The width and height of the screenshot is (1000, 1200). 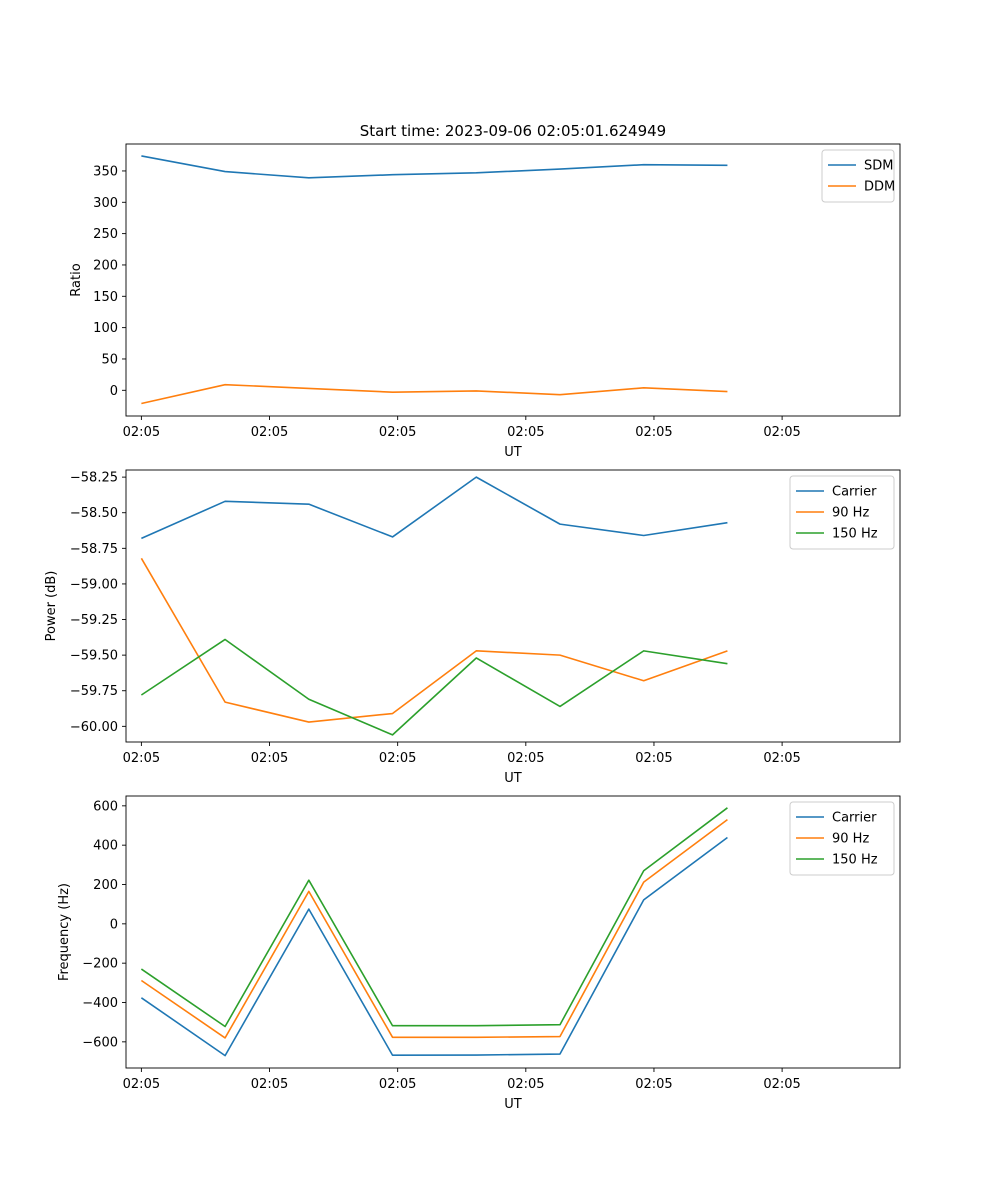 What do you see at coordinates (105, 203) in the screenshot?
I see `y-tick-label: 300` at bounding box center [105, 203].